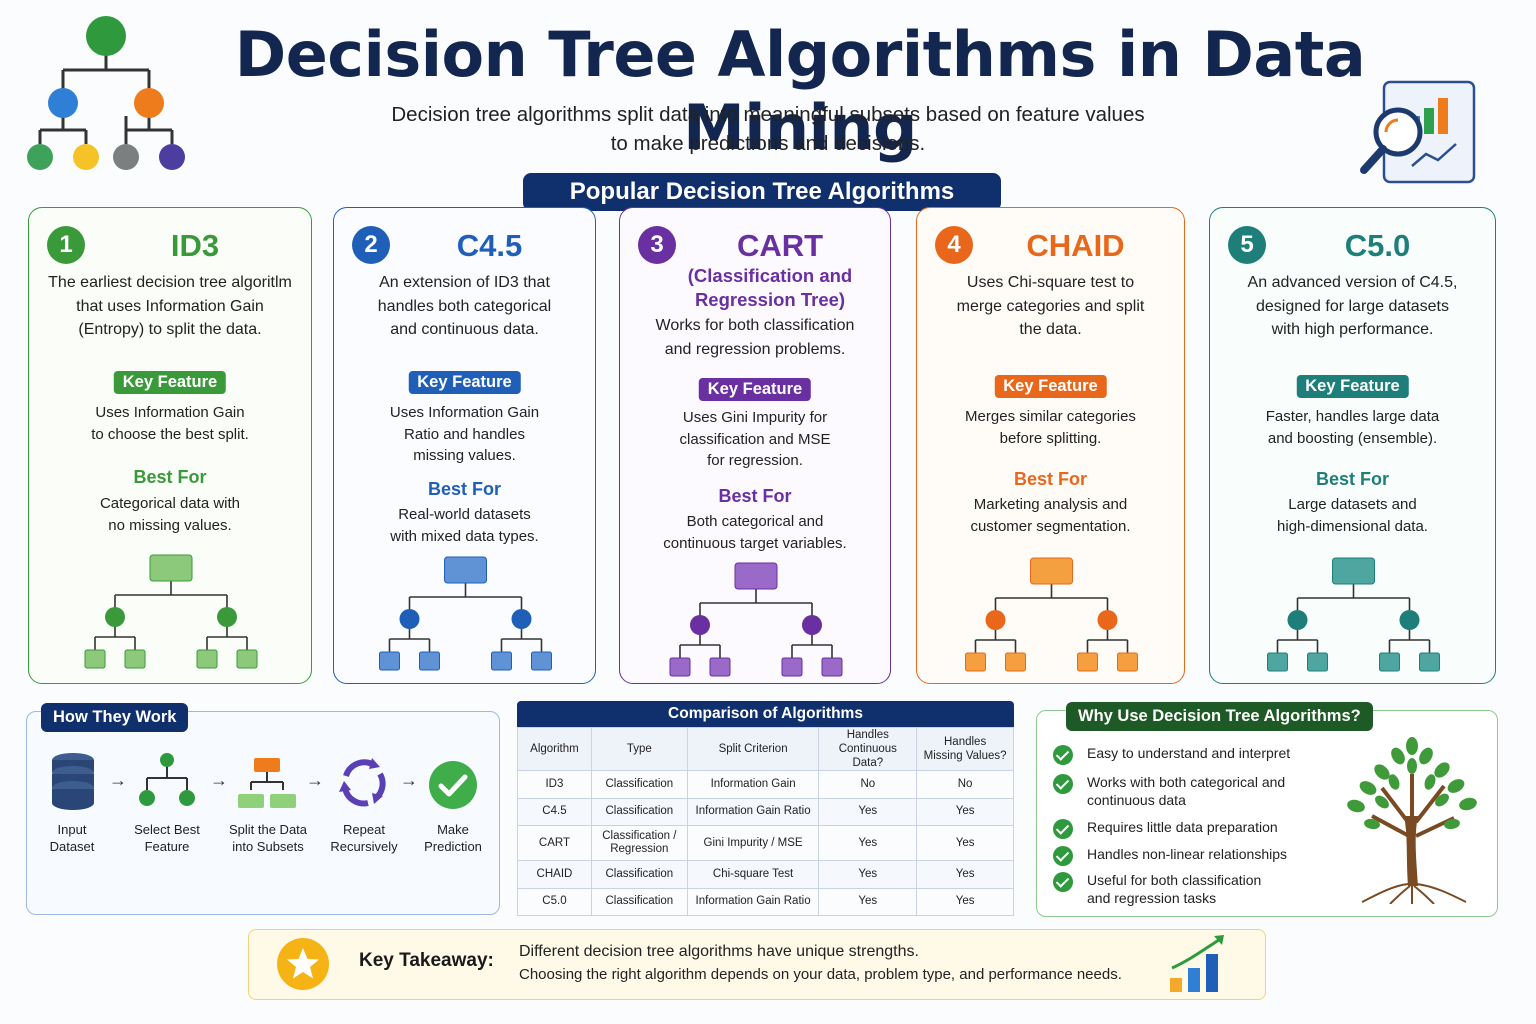  Describe the element at coordinates (868, 784) in the screenshot. I see `table-cell: No` at that location.